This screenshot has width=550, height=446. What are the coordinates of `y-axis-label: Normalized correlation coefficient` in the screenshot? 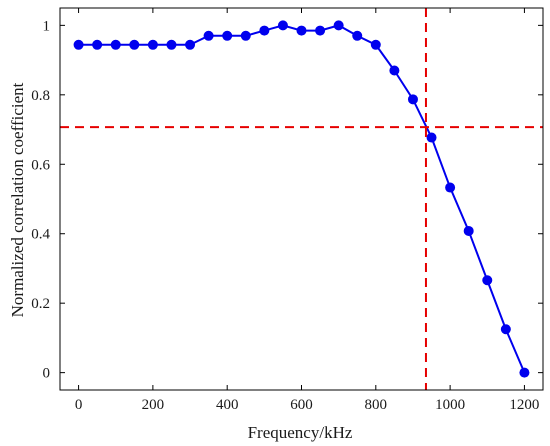 It's located at (17, 199).